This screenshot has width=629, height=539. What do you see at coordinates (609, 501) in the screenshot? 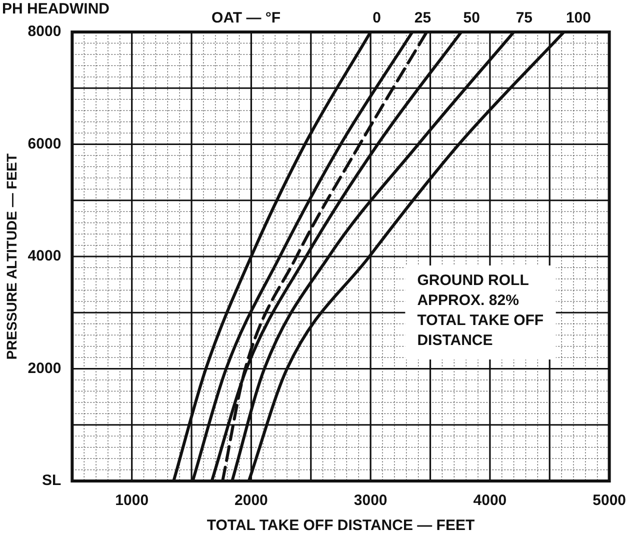
I see `x-tick-label: 5000` at bounding box center [609, 501].